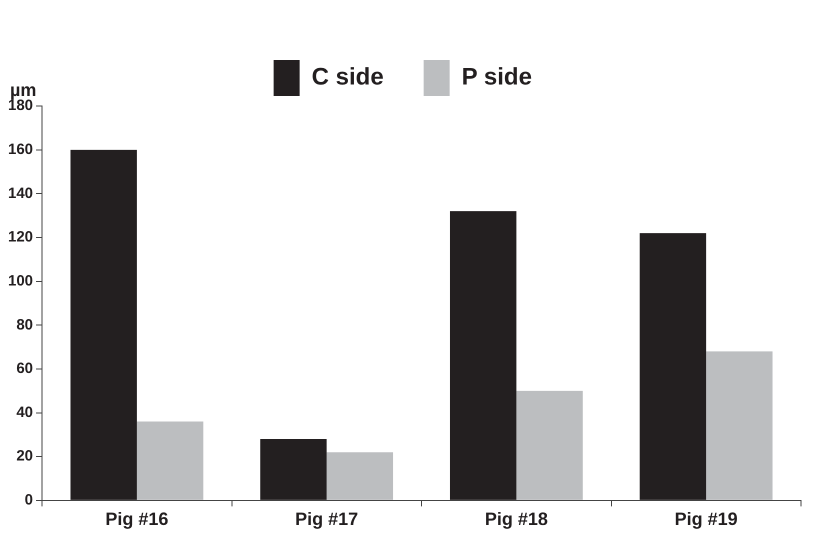 This screenshot has height=539, width=831. I want to click on x-tick-label: Pig #18, so click(516, 519).